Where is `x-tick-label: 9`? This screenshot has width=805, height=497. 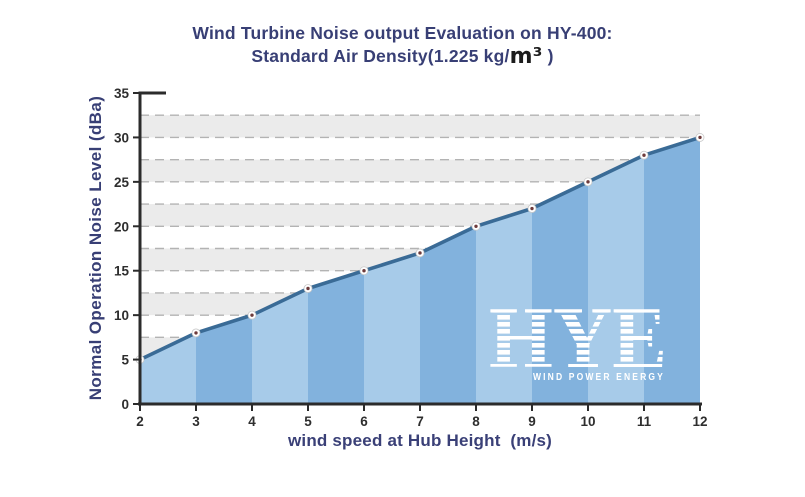
x-tick-label: 9 is located at coordinates (532, 421).